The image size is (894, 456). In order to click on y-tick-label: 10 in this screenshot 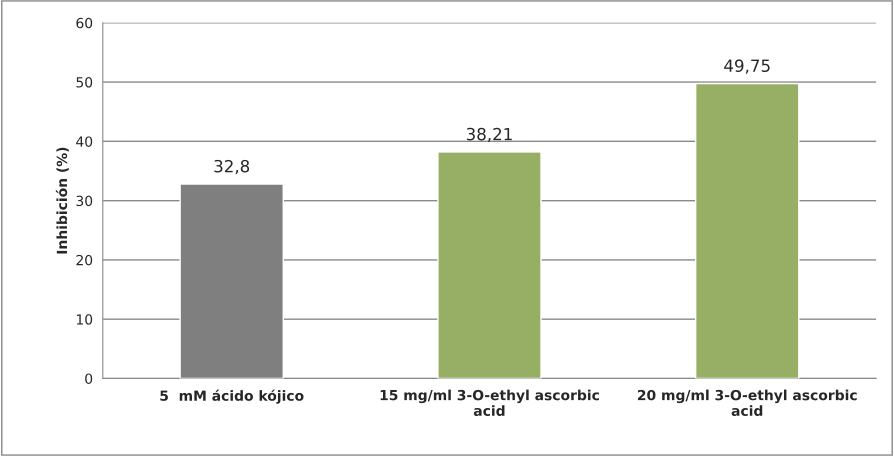, I will do `click(84, 319)`.